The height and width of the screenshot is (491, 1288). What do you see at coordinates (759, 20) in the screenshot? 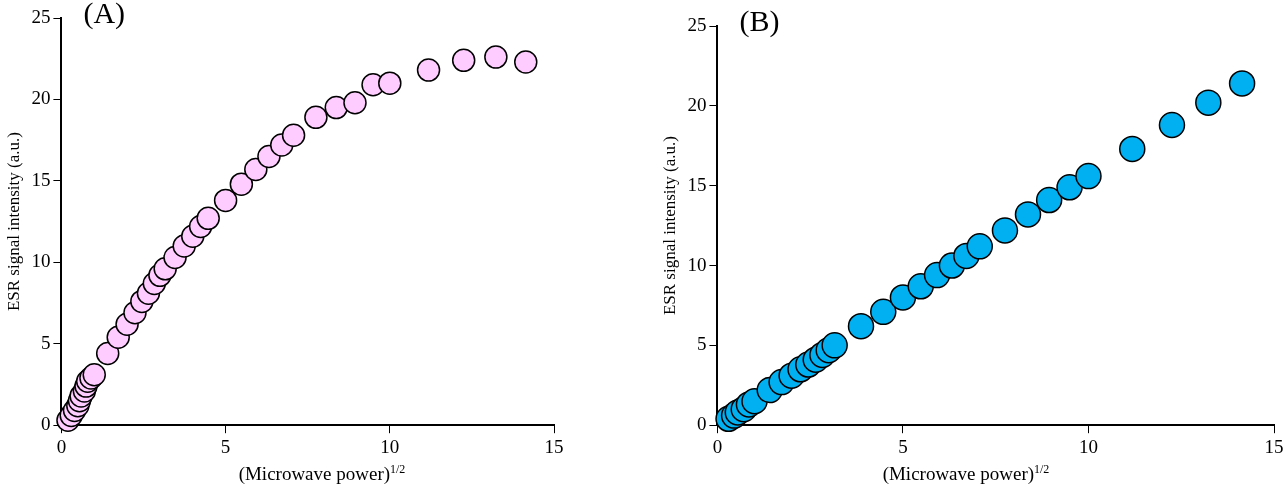
I see `chart-title: (B)` at bounding box center [759, 20].